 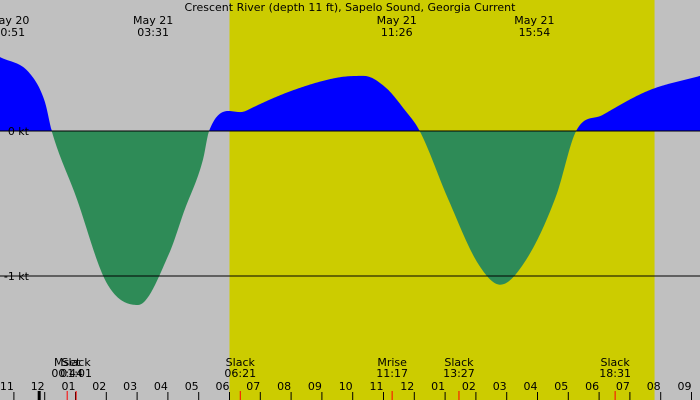 What do you see at coordinates (20, 204) in the screenshot?
I see `y-tick-labels: 0 kt -1 kt` at bounding box center [20, 204].